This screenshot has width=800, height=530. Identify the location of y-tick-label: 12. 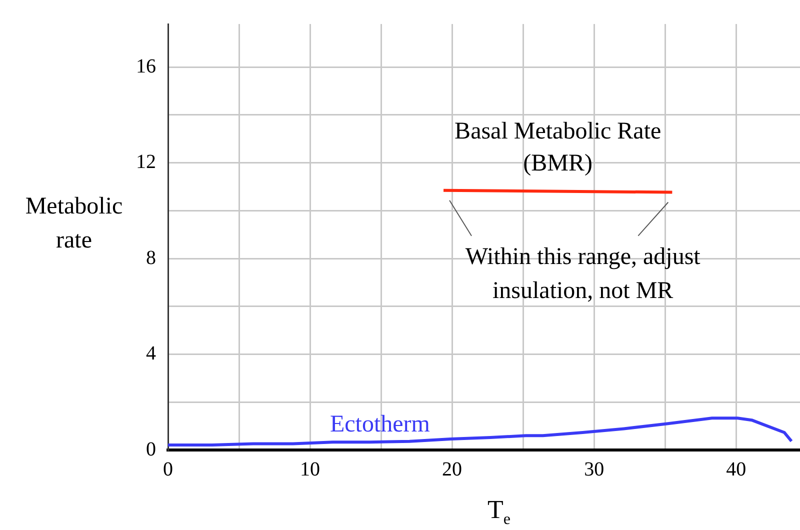
(146, 162).